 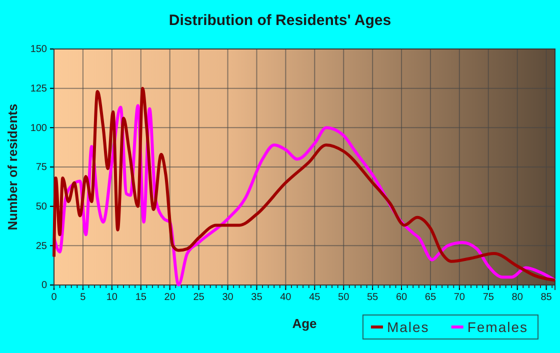 What do you see at coordinates (54, 298) in the screenshot?
I see `x-tick-label: 0` at bounding box center [54, 298].